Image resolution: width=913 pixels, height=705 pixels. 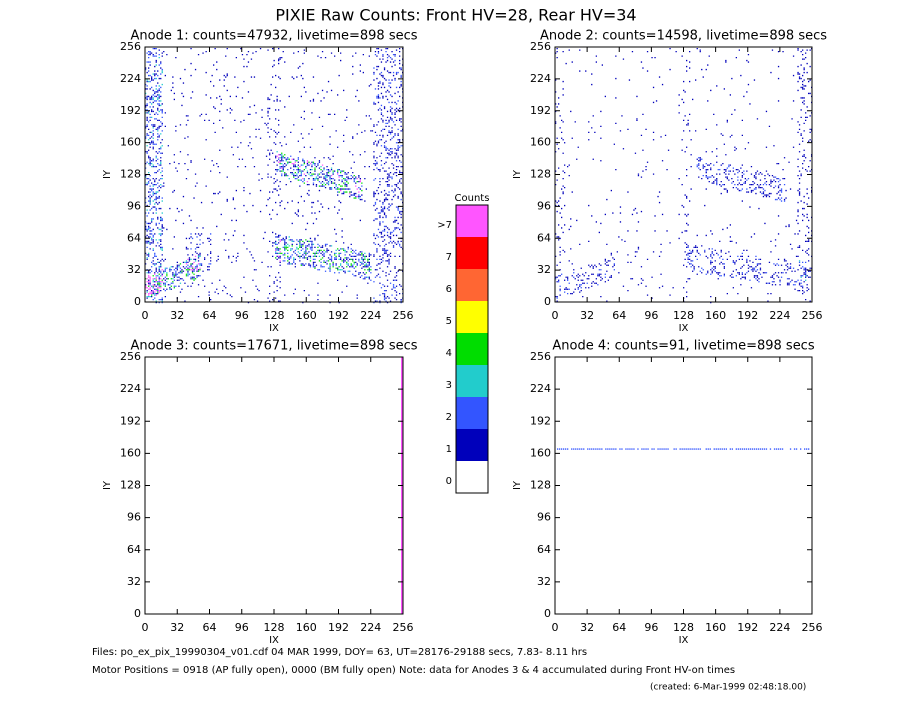 What do you see at coordinates (449, 257) in the screenshot?
I see `colorbar-label: 7` at bounding box center [449, 257].